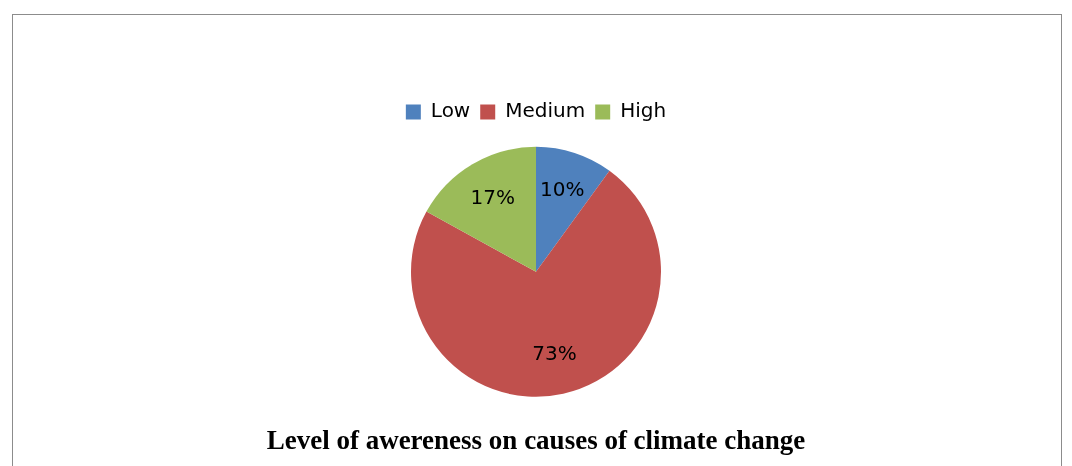  I want to click on text: Level of awereness on causes of climate change, so click(536, 439).